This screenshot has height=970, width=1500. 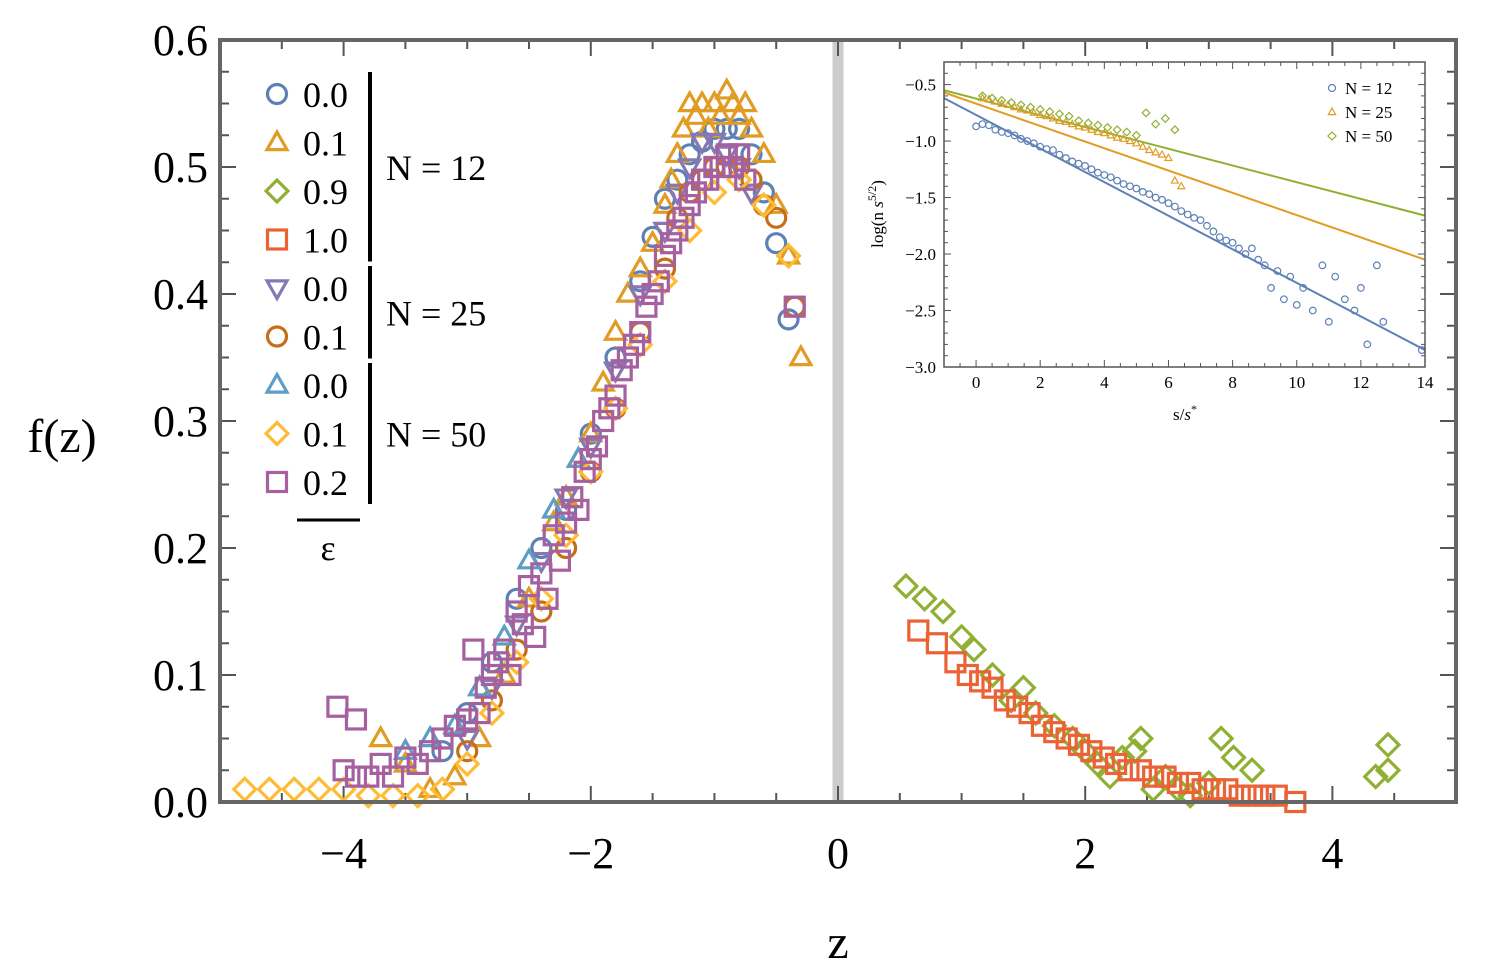 I want to click on inset-legend-label: N = 25, so click(x=1368, y=112).